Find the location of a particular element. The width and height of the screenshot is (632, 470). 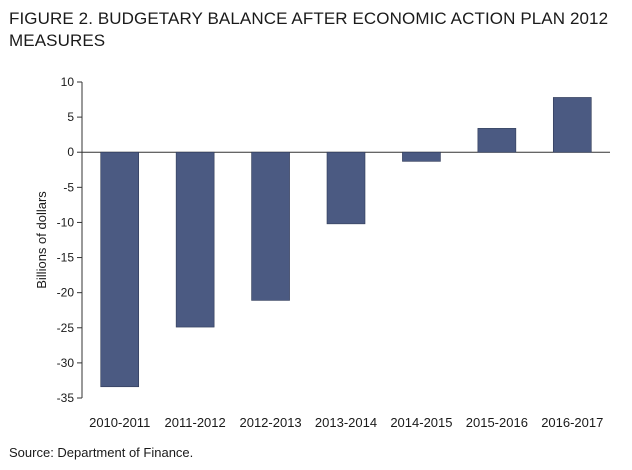

x-tick-label: 2015-2016 is located at coordinates (497, 422).